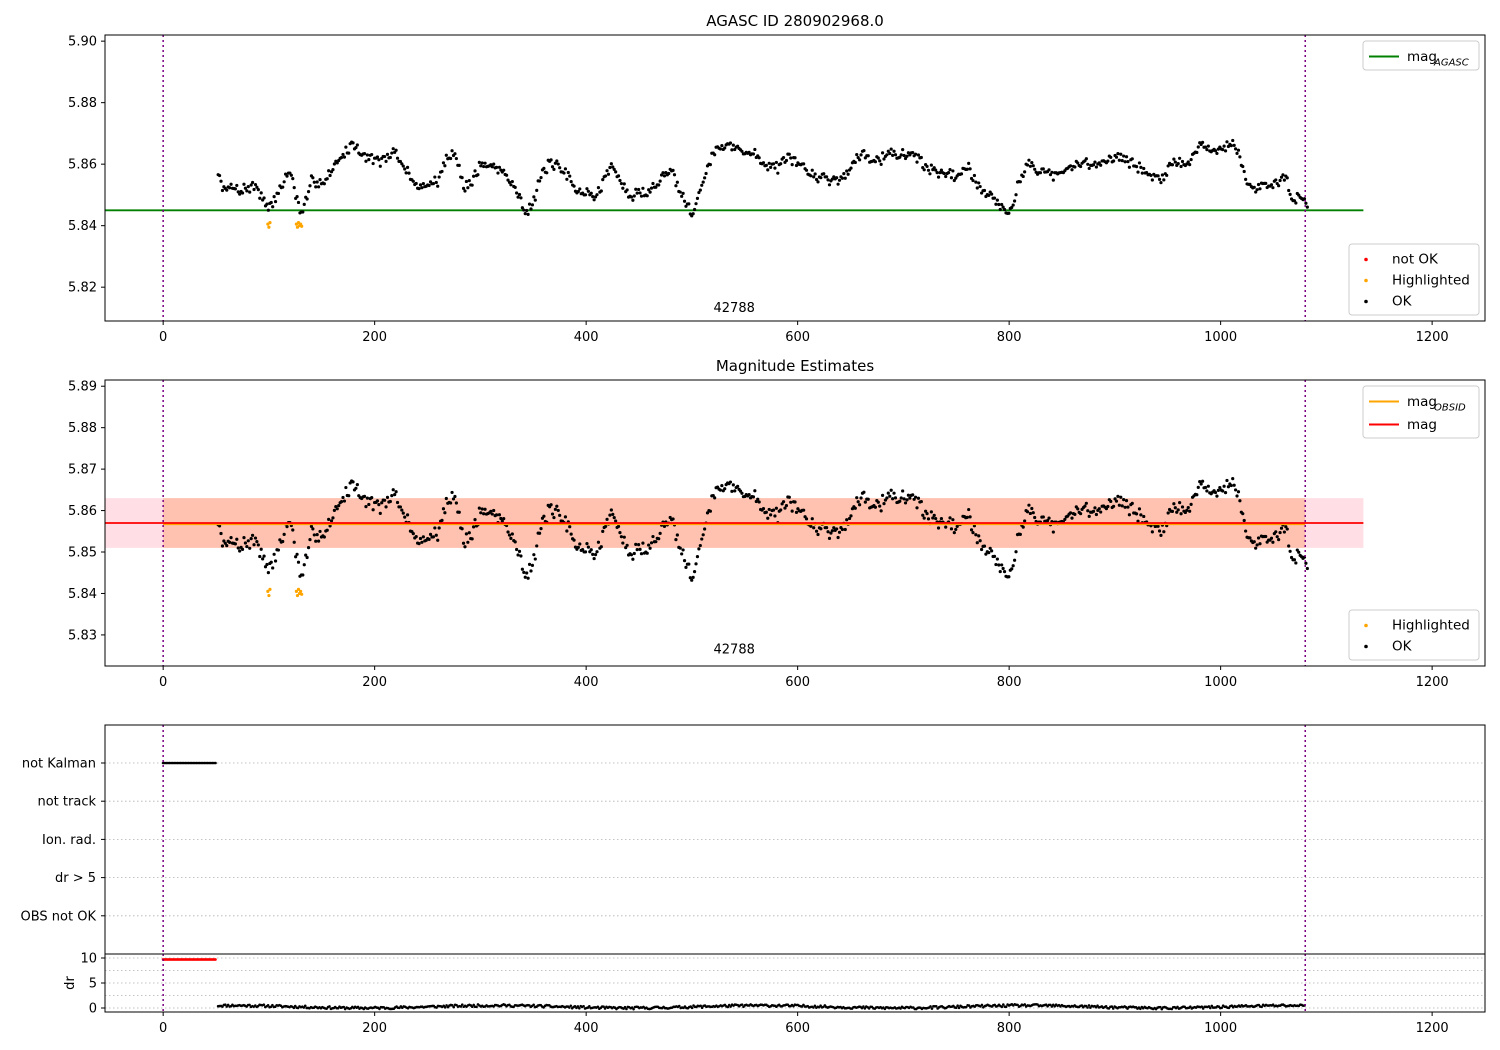  I want to click on p3-xtick-label: 0, so click(163, 1028).